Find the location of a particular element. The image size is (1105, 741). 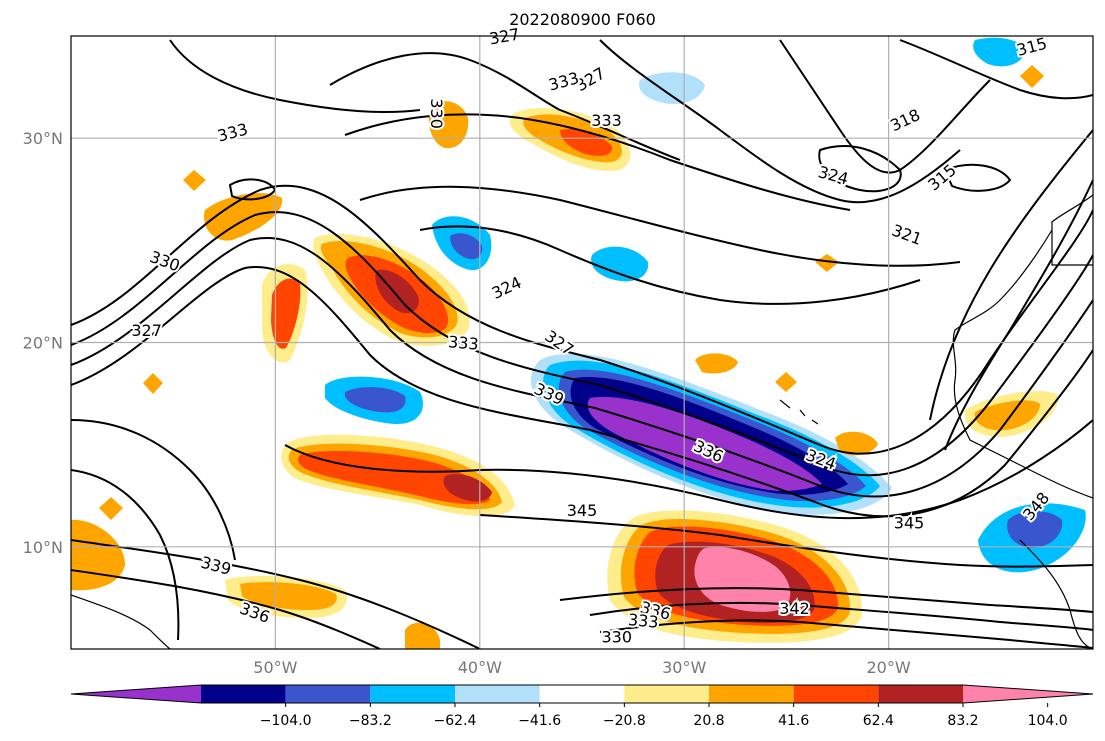

colorbar-tick-label: −62.4 is located at coordinates (455, 721).